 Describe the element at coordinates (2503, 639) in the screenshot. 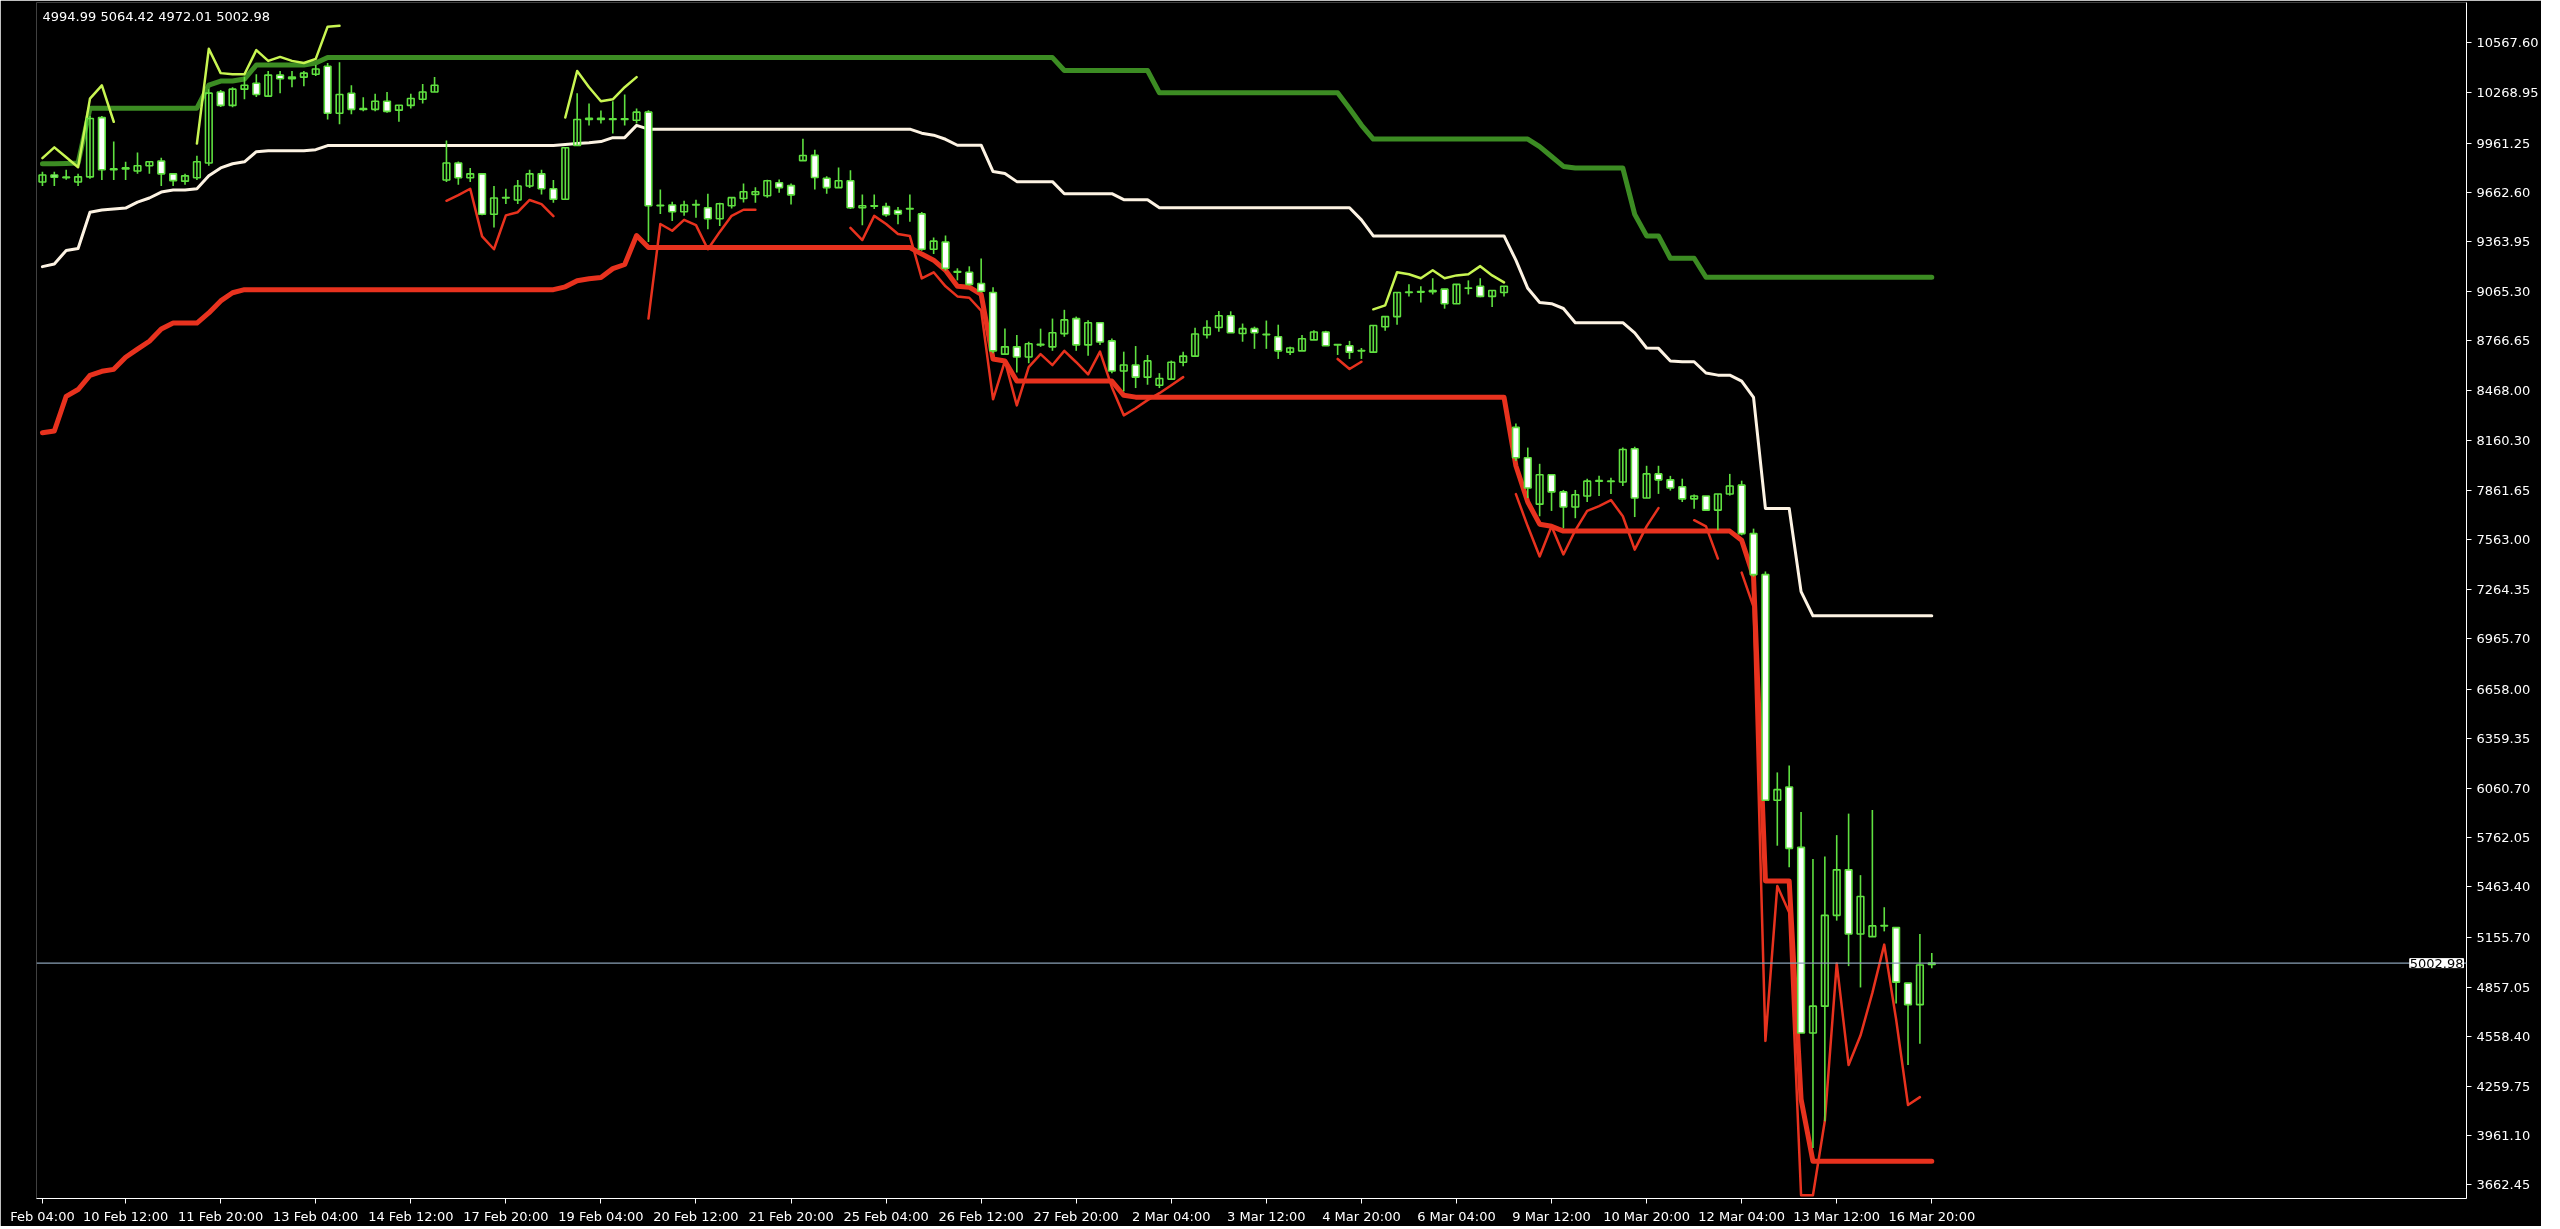

I see `y-tick-label: 6965.70` at that location.